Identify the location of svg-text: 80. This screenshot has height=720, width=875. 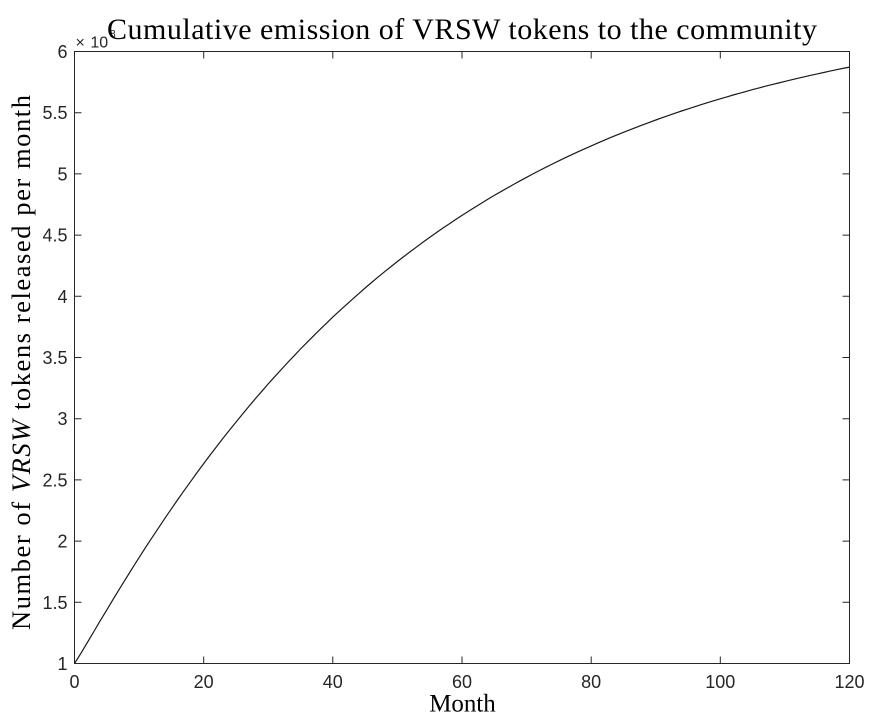
(591, 682).